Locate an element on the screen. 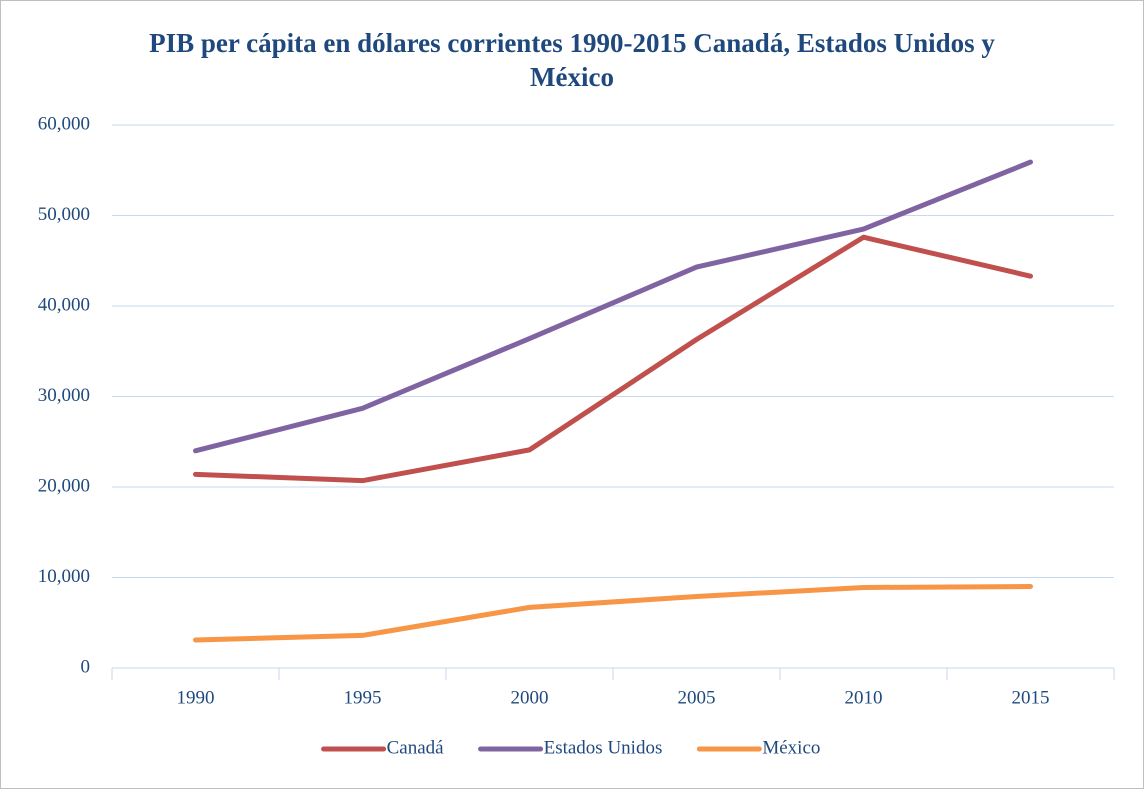 The image size is (1144, 789). x-tick-label: 2005 is located at coordinates (697, 697).